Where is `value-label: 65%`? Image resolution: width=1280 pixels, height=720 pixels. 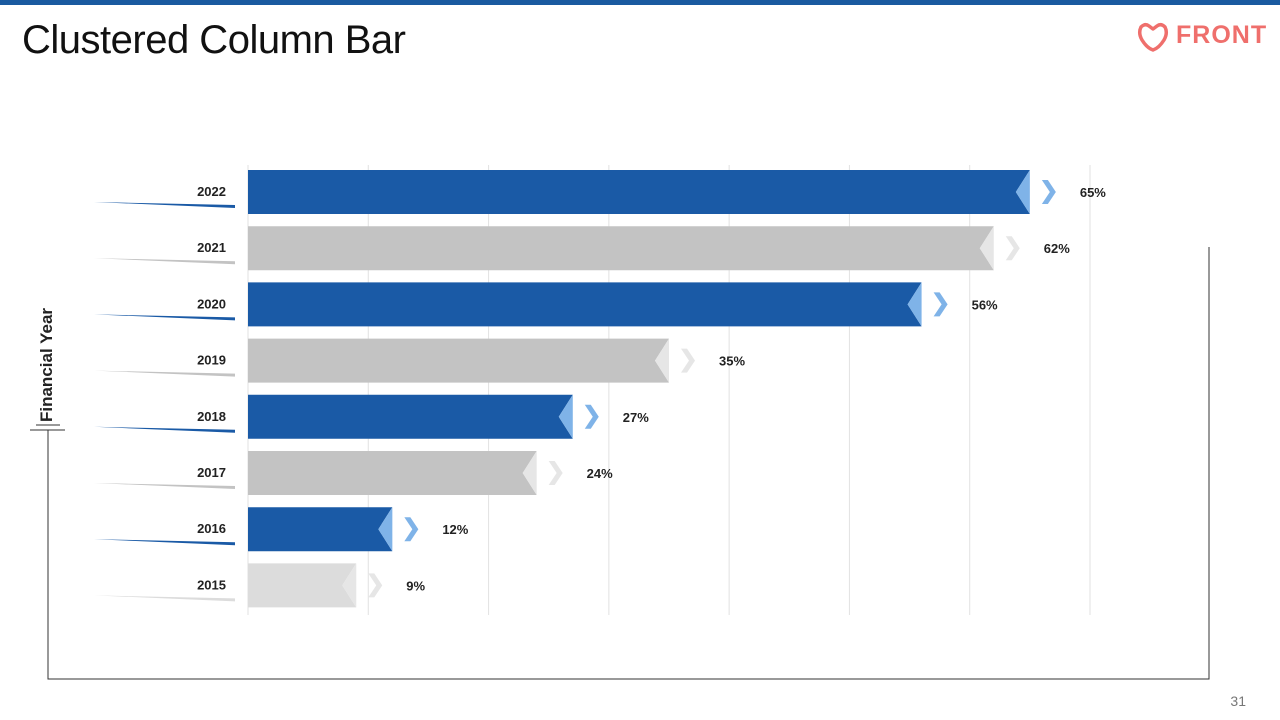 value-label: 65% is located at coordinates (1093, 192).